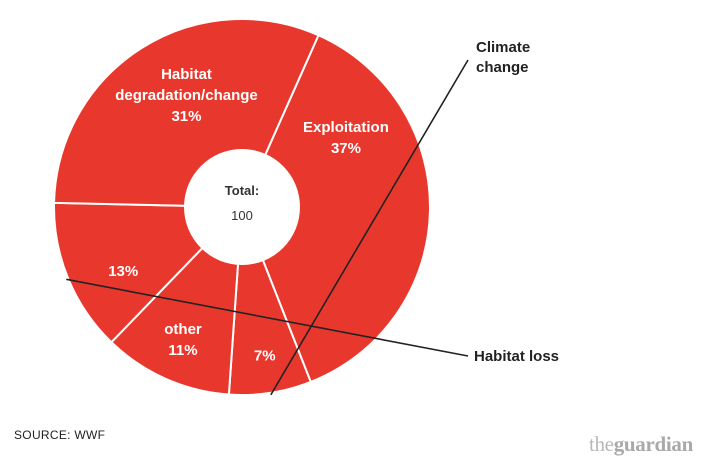 The height and width of the screenshot is (466, 703). What do you see at coordinates (267, 317) in the screenshot?
I see `callout-line-habitat-loss` at bounding box center [267, 317].